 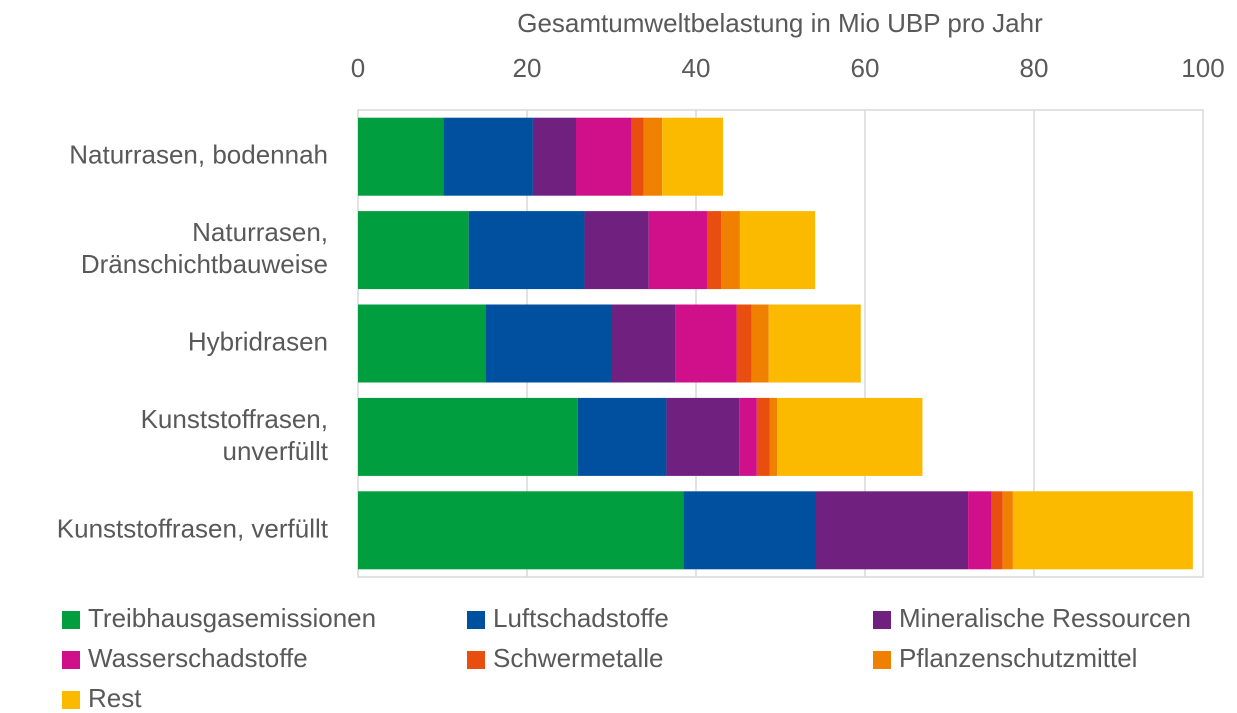 What do you see at coordinates (865, 68) in the screenshot?
I see `x-tick-label: 60` at bounding box center [865, 68].